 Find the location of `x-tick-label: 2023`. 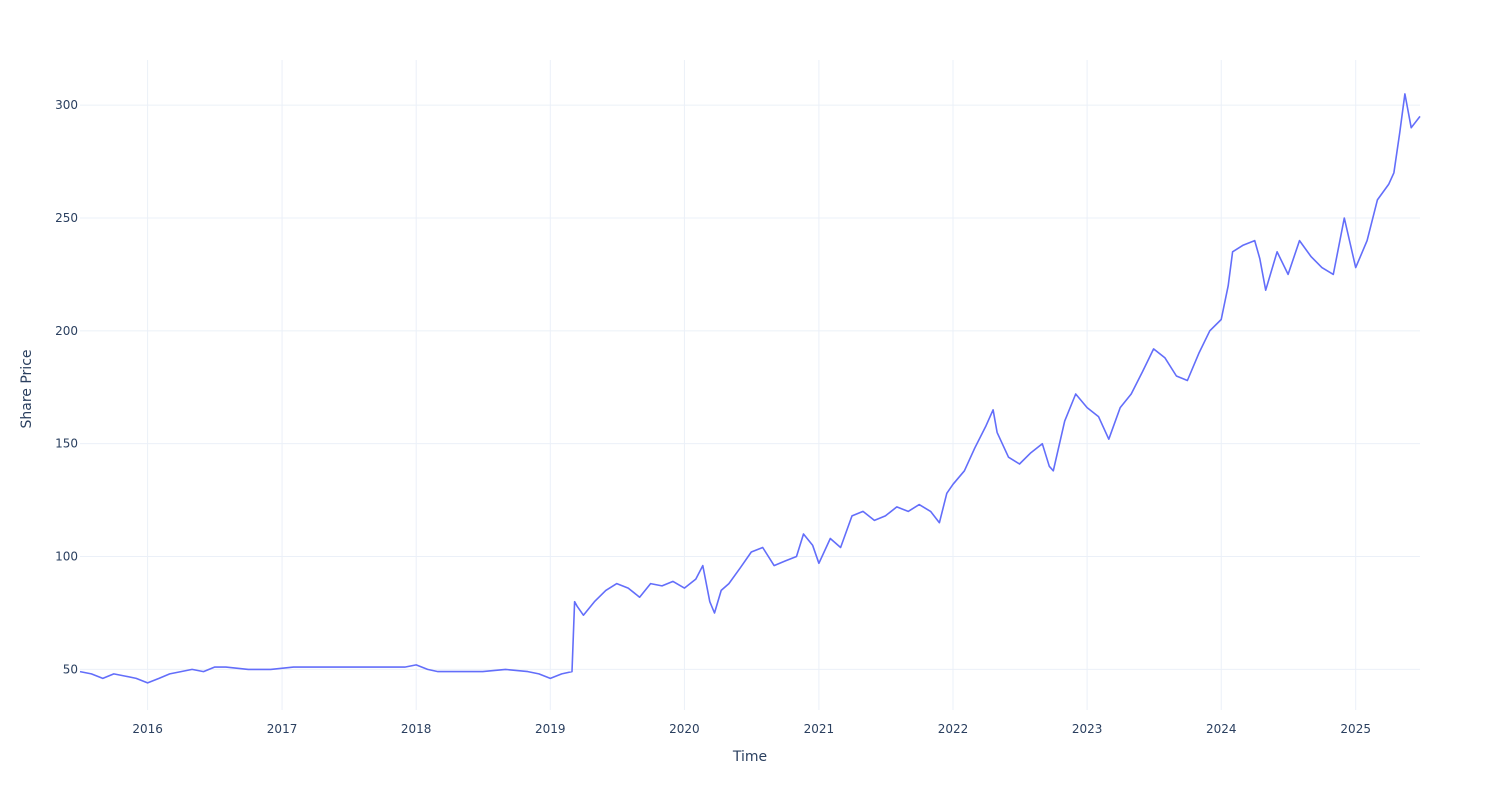

x-tick-label: 2023 is located at coordinates (1087, 729).